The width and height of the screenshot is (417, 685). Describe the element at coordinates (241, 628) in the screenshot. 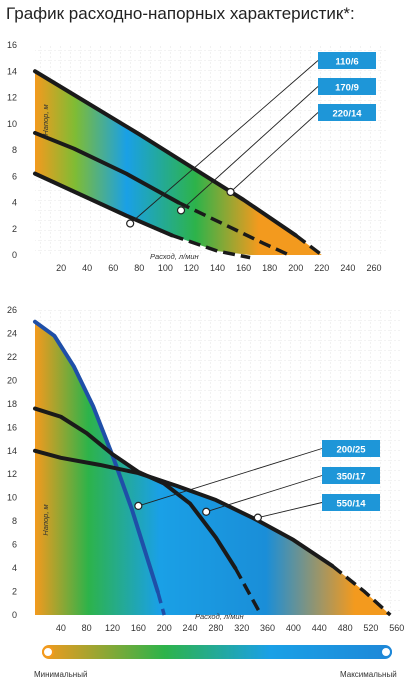

I see `x-tick-label: 320` at that location.